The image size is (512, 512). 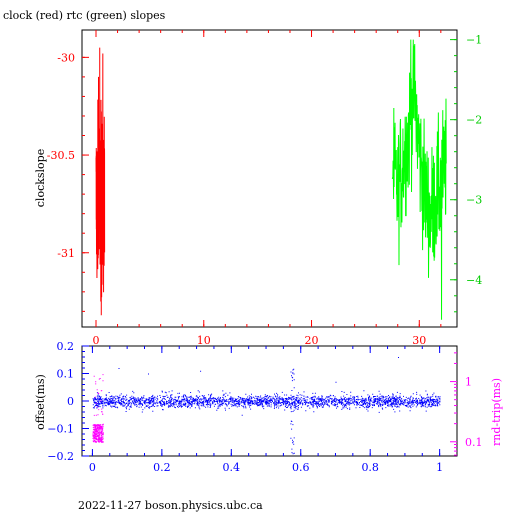 What do you see at coordinates (474, 442) in the screenshot?
I see `right-tick-label: 0.1` at bounding box center [474, 442].